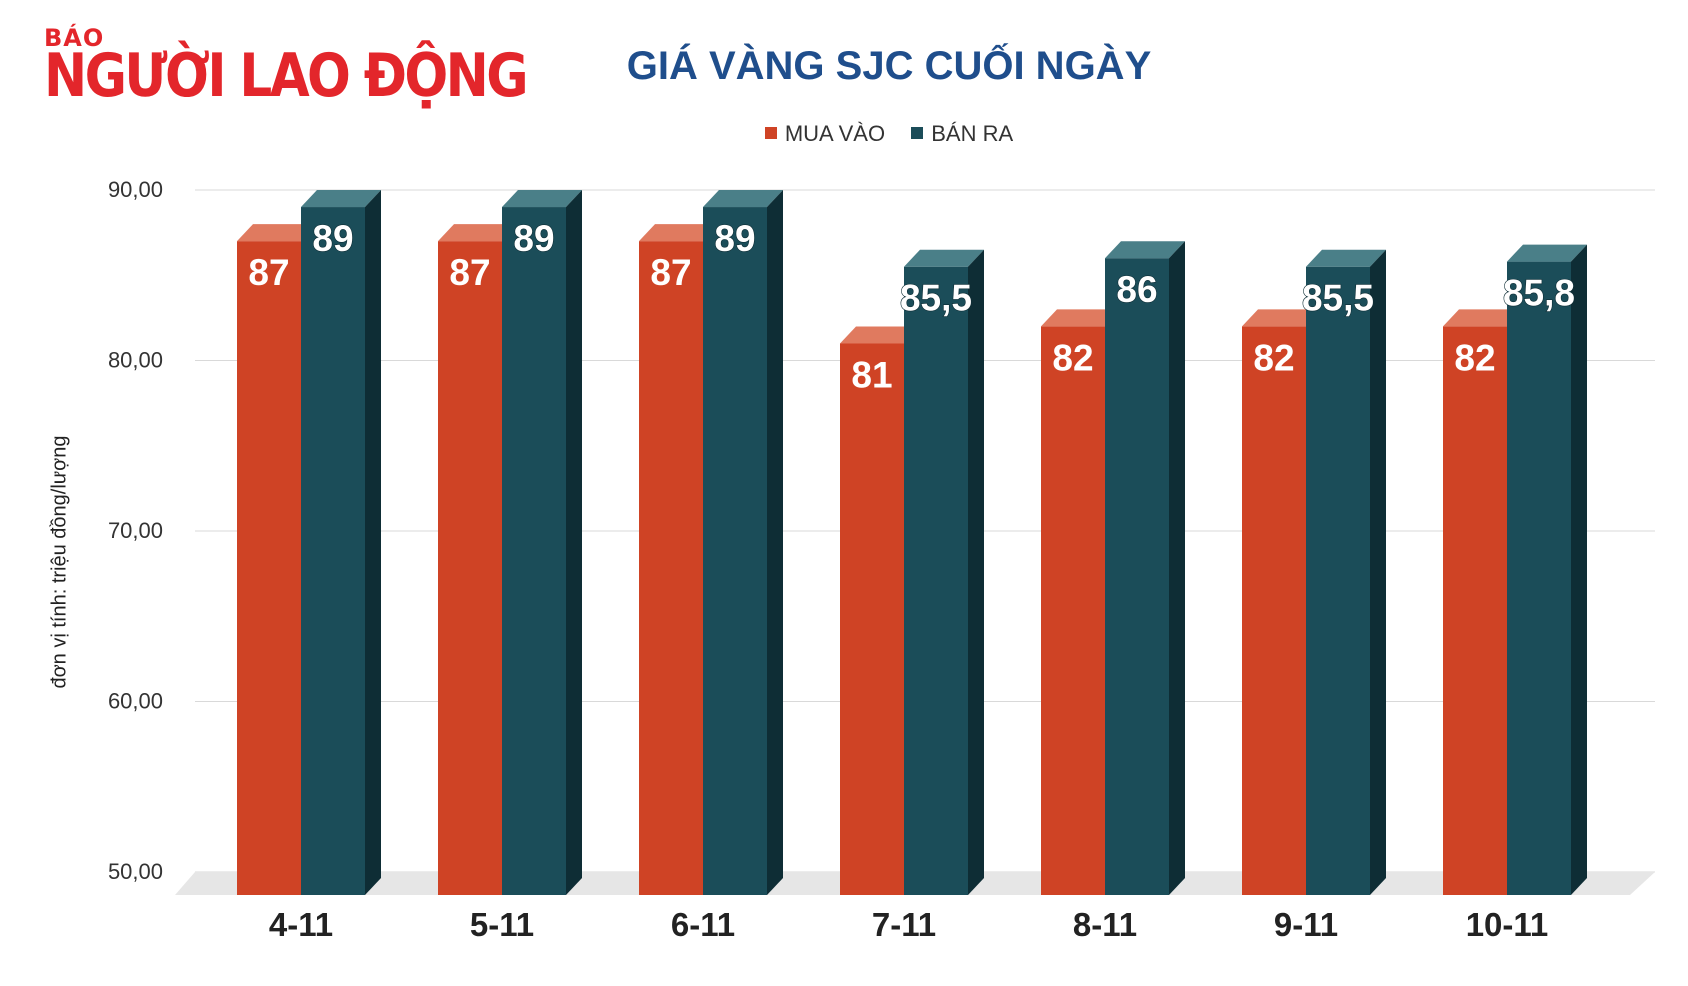 This screenshot has height=986, width=1688. What do you see at coordinates (74, 38) in the screenshot?
I see `logo-small-text: BÁO` at bounding box center [74, 38].